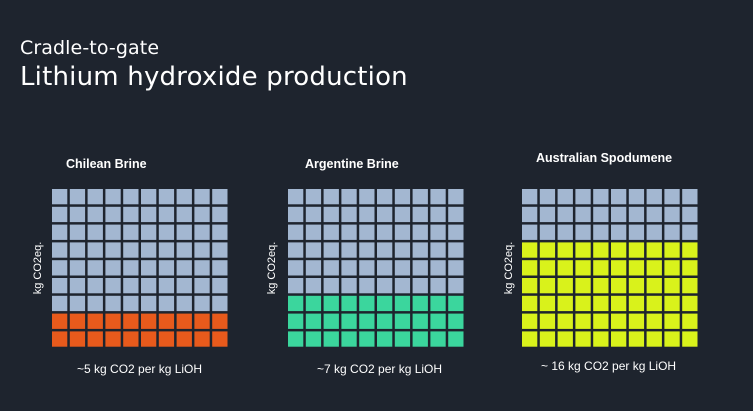 This screenshot has width=753, height=411. What do you see at coordinates (140, 369) in the screenshot?
I see `caption-chilean: ~5 kg CO2 per kg LiOH` at bounding box center [140, 369].